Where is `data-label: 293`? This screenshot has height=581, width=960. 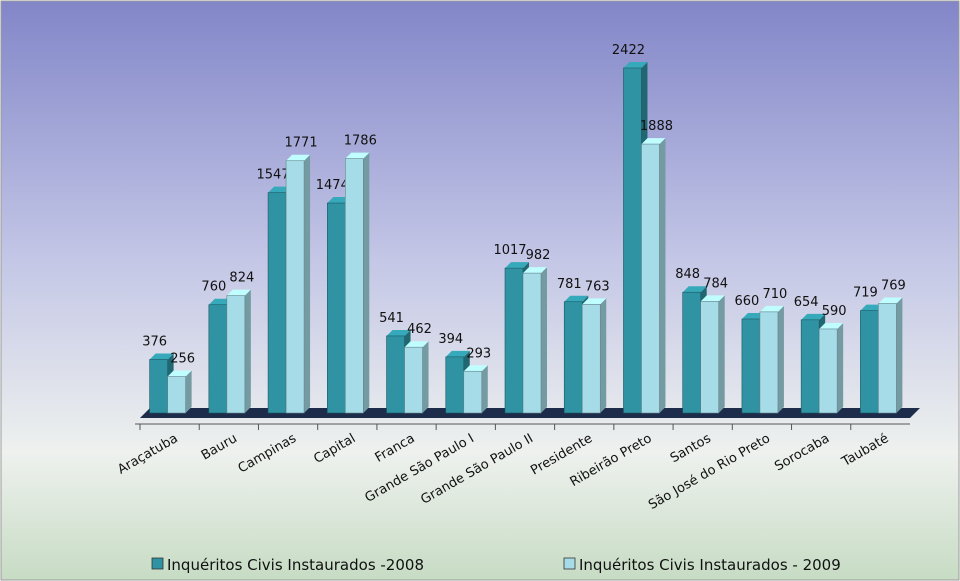
data-label: 293 is located at coordinates (478, 353).